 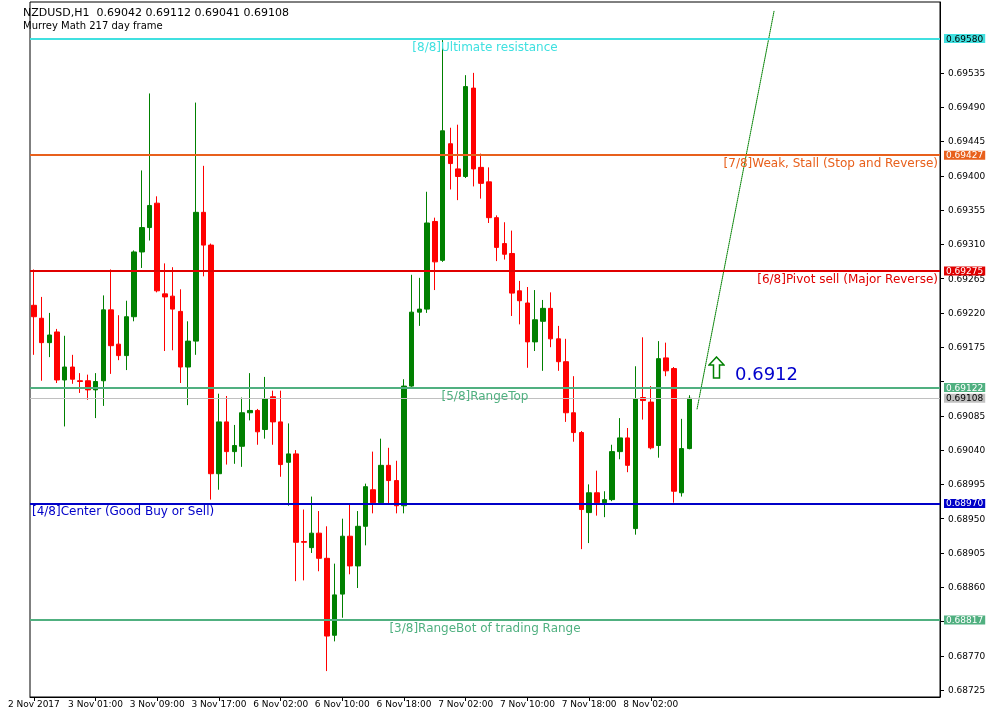 What do you see at coordinates (967, 450) in the screenshot?
I see `y-tick-label: 0.69040` at bounding box center [967, 450].